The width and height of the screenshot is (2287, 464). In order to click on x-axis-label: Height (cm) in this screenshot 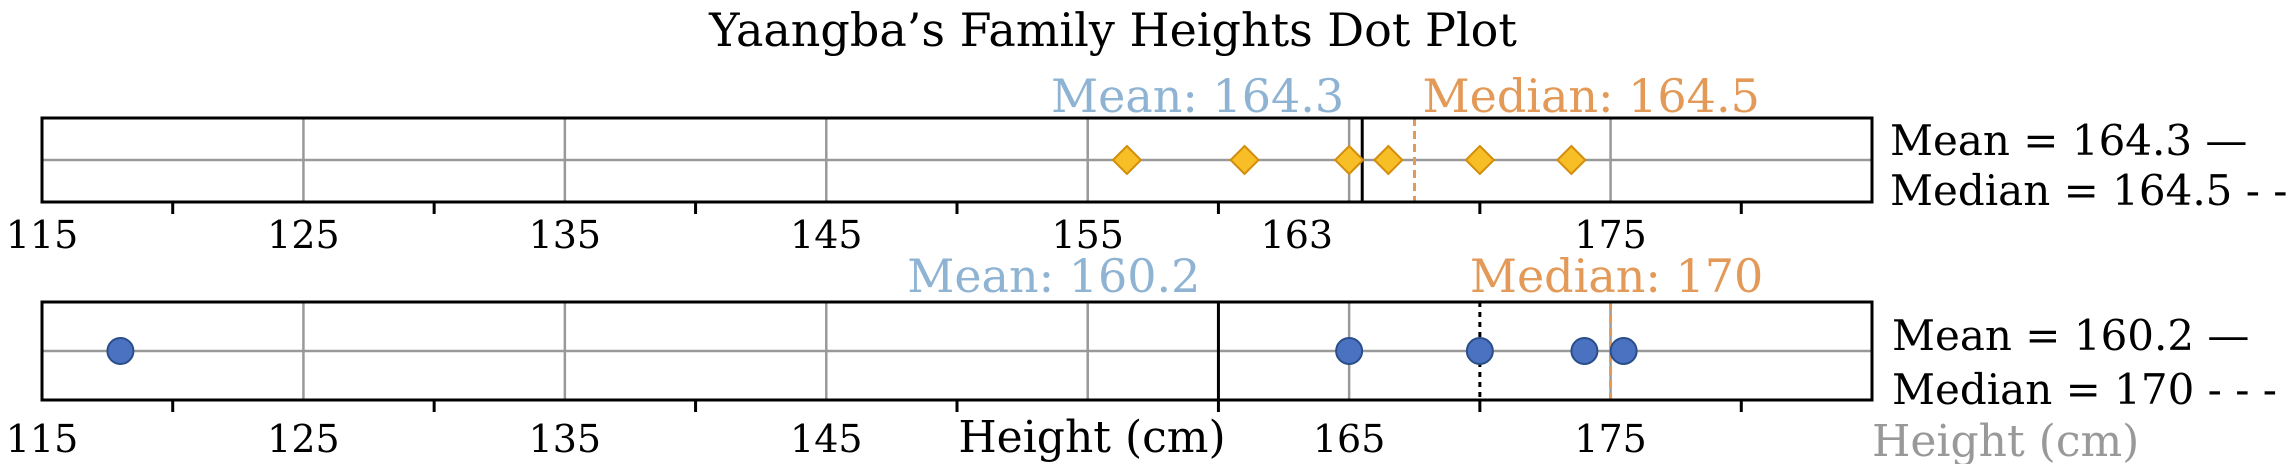, I will do `click(1091, 437)`.